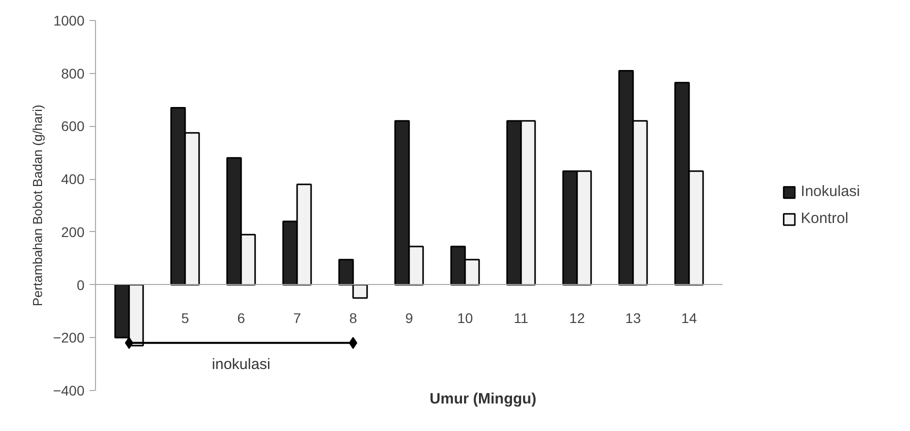  I want to click on y-tick-label: 1000, so click(69, 20).